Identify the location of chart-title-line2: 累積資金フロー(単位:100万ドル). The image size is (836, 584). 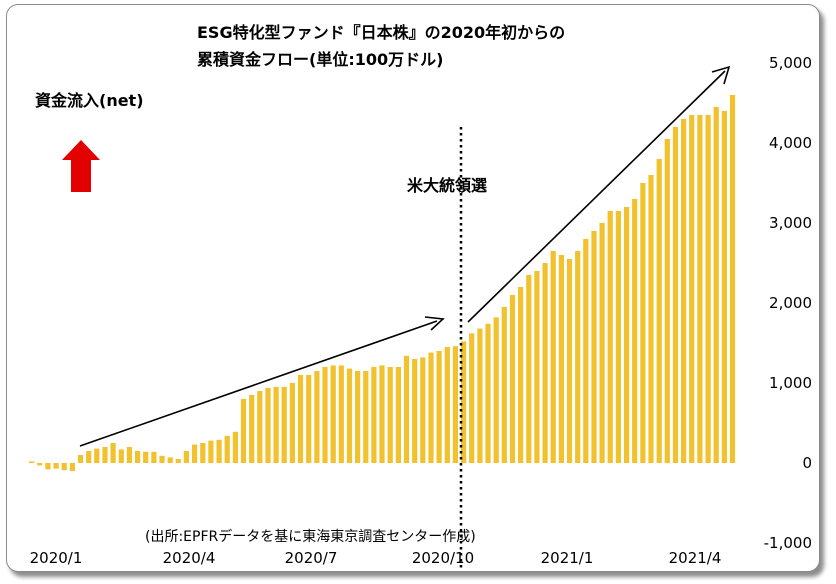
(320, 59).